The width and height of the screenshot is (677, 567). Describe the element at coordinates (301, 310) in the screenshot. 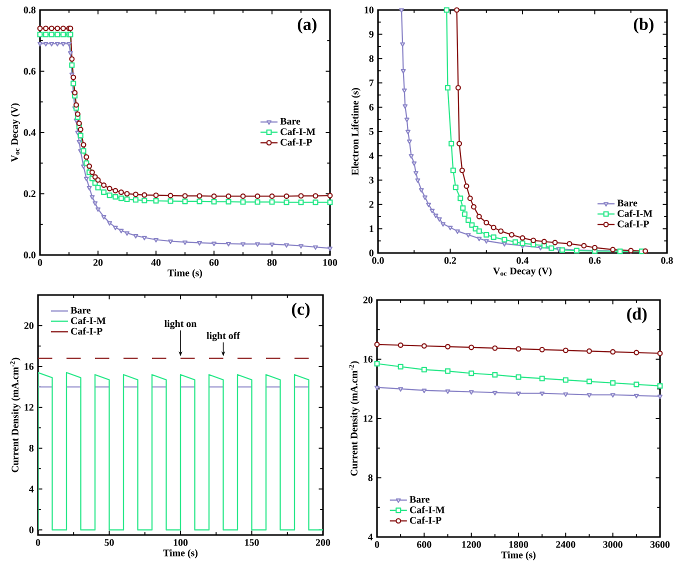

I see `chart-title: (c)` at that location.